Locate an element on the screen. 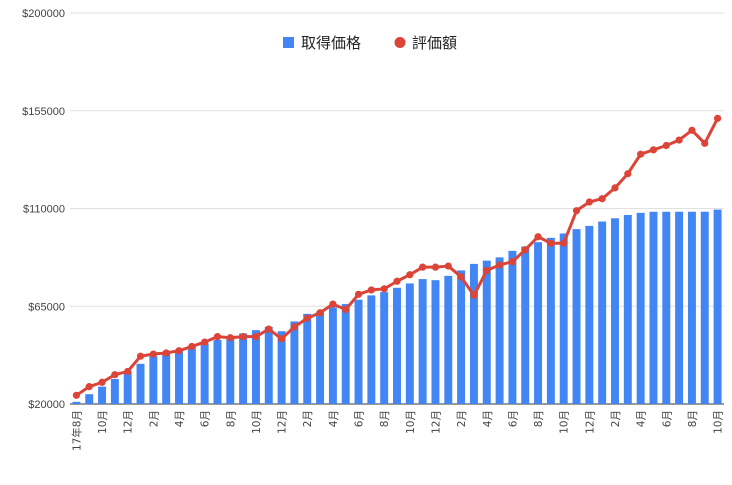 This screenshot has height=485, width=732. y-axis-ticks: $20000 $65000 $110000 $155000 $200000 is located at coordinates (43, 209).